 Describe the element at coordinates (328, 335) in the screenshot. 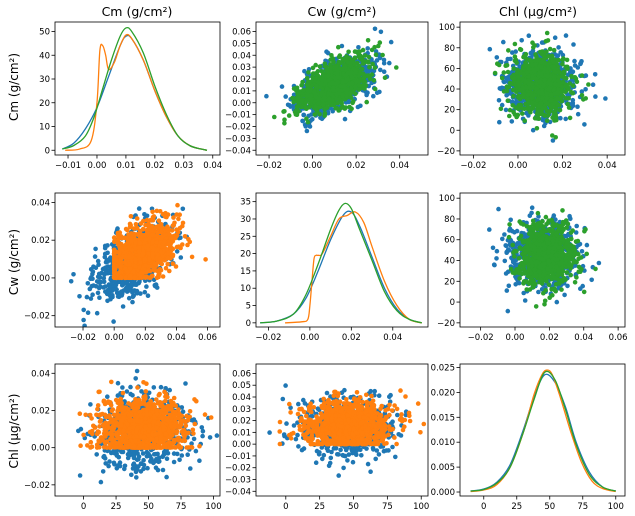

I see `panel-cw-vs-cw-x-axis: −0.02 0.00 0.02 0.04` at that location.